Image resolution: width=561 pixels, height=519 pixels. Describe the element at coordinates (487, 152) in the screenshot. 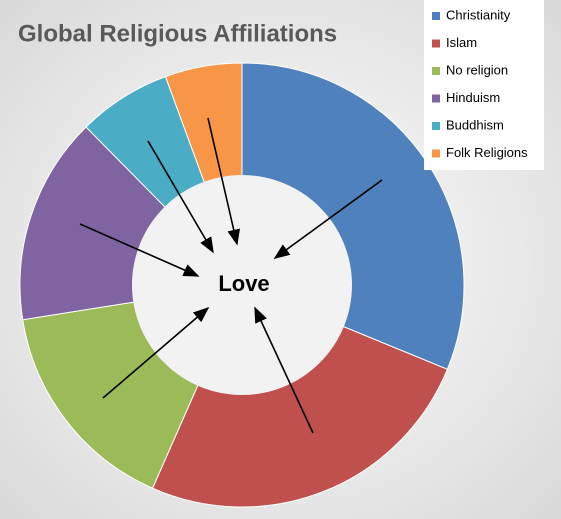

I see `legend-label: Folk Religions` at that location.